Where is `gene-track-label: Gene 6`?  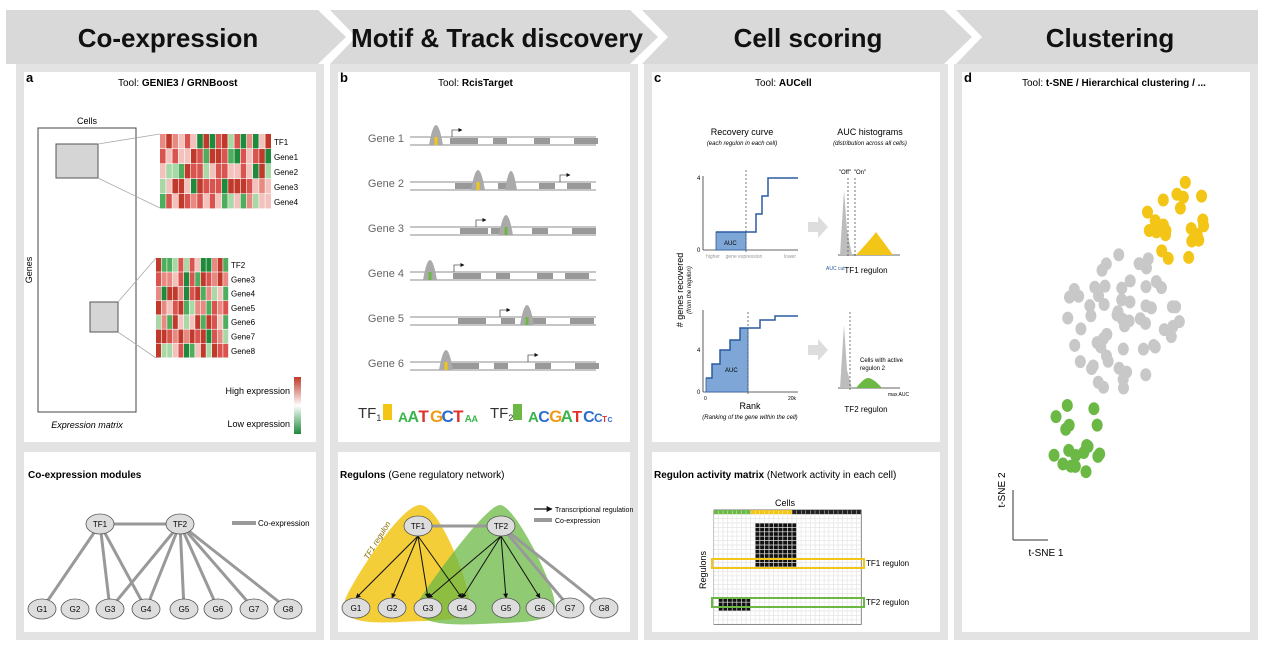 gene-track-label: Gene 6 is located at coordinates (386, 364).